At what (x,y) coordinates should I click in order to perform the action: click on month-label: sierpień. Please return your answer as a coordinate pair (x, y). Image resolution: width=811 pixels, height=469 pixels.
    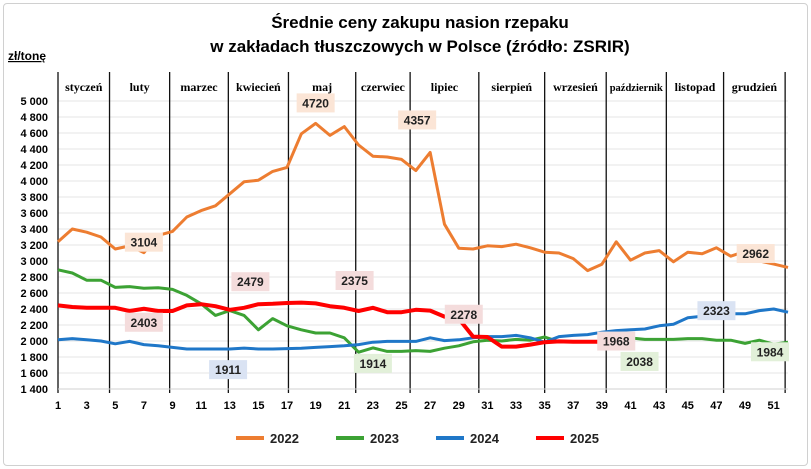
    Looking at the image, I should click on (511, 87).